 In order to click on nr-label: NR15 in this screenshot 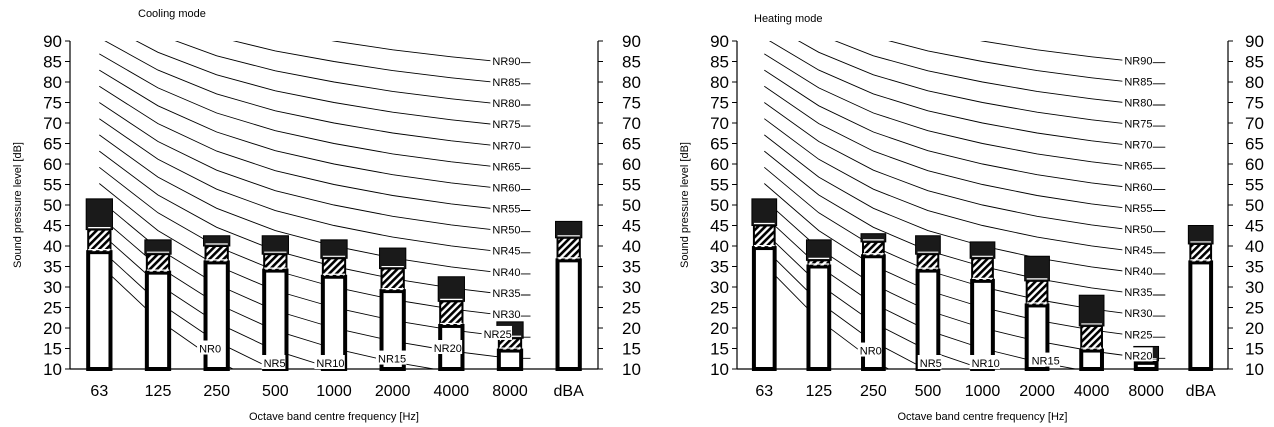, I will do `click(392, 360)`.